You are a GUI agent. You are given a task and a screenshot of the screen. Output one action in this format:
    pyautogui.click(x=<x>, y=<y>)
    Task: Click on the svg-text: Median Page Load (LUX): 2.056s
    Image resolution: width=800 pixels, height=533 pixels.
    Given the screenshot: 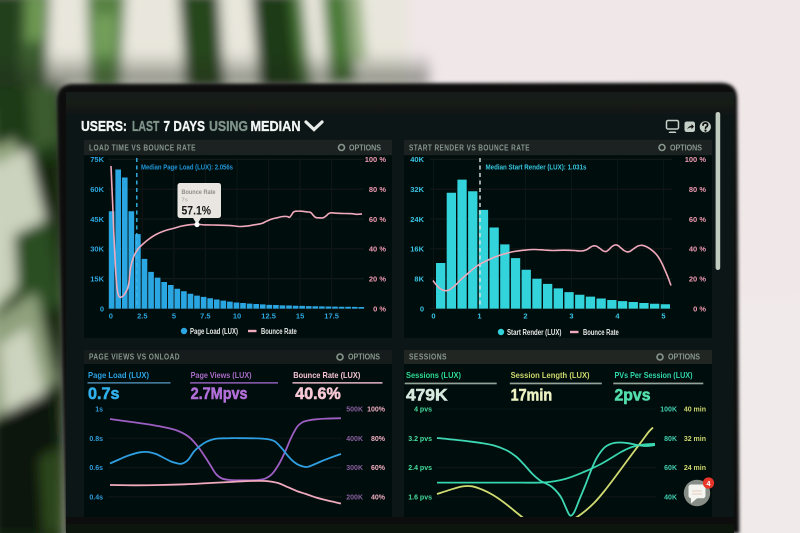 What is the action you would take?
    pyautogui.click(x=187, y=167)
    